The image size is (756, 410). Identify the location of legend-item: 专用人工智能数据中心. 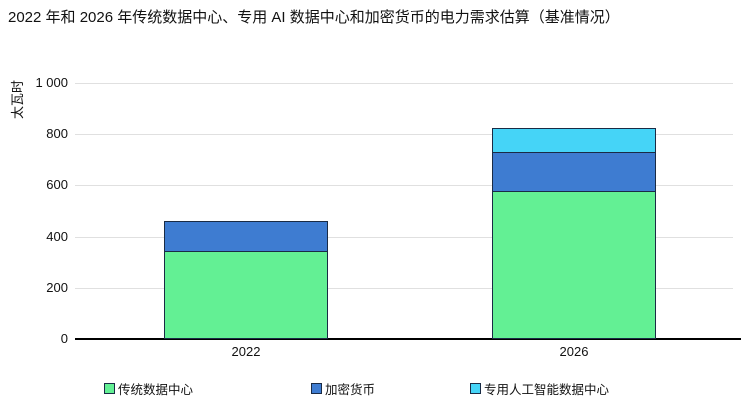
(539, 388).